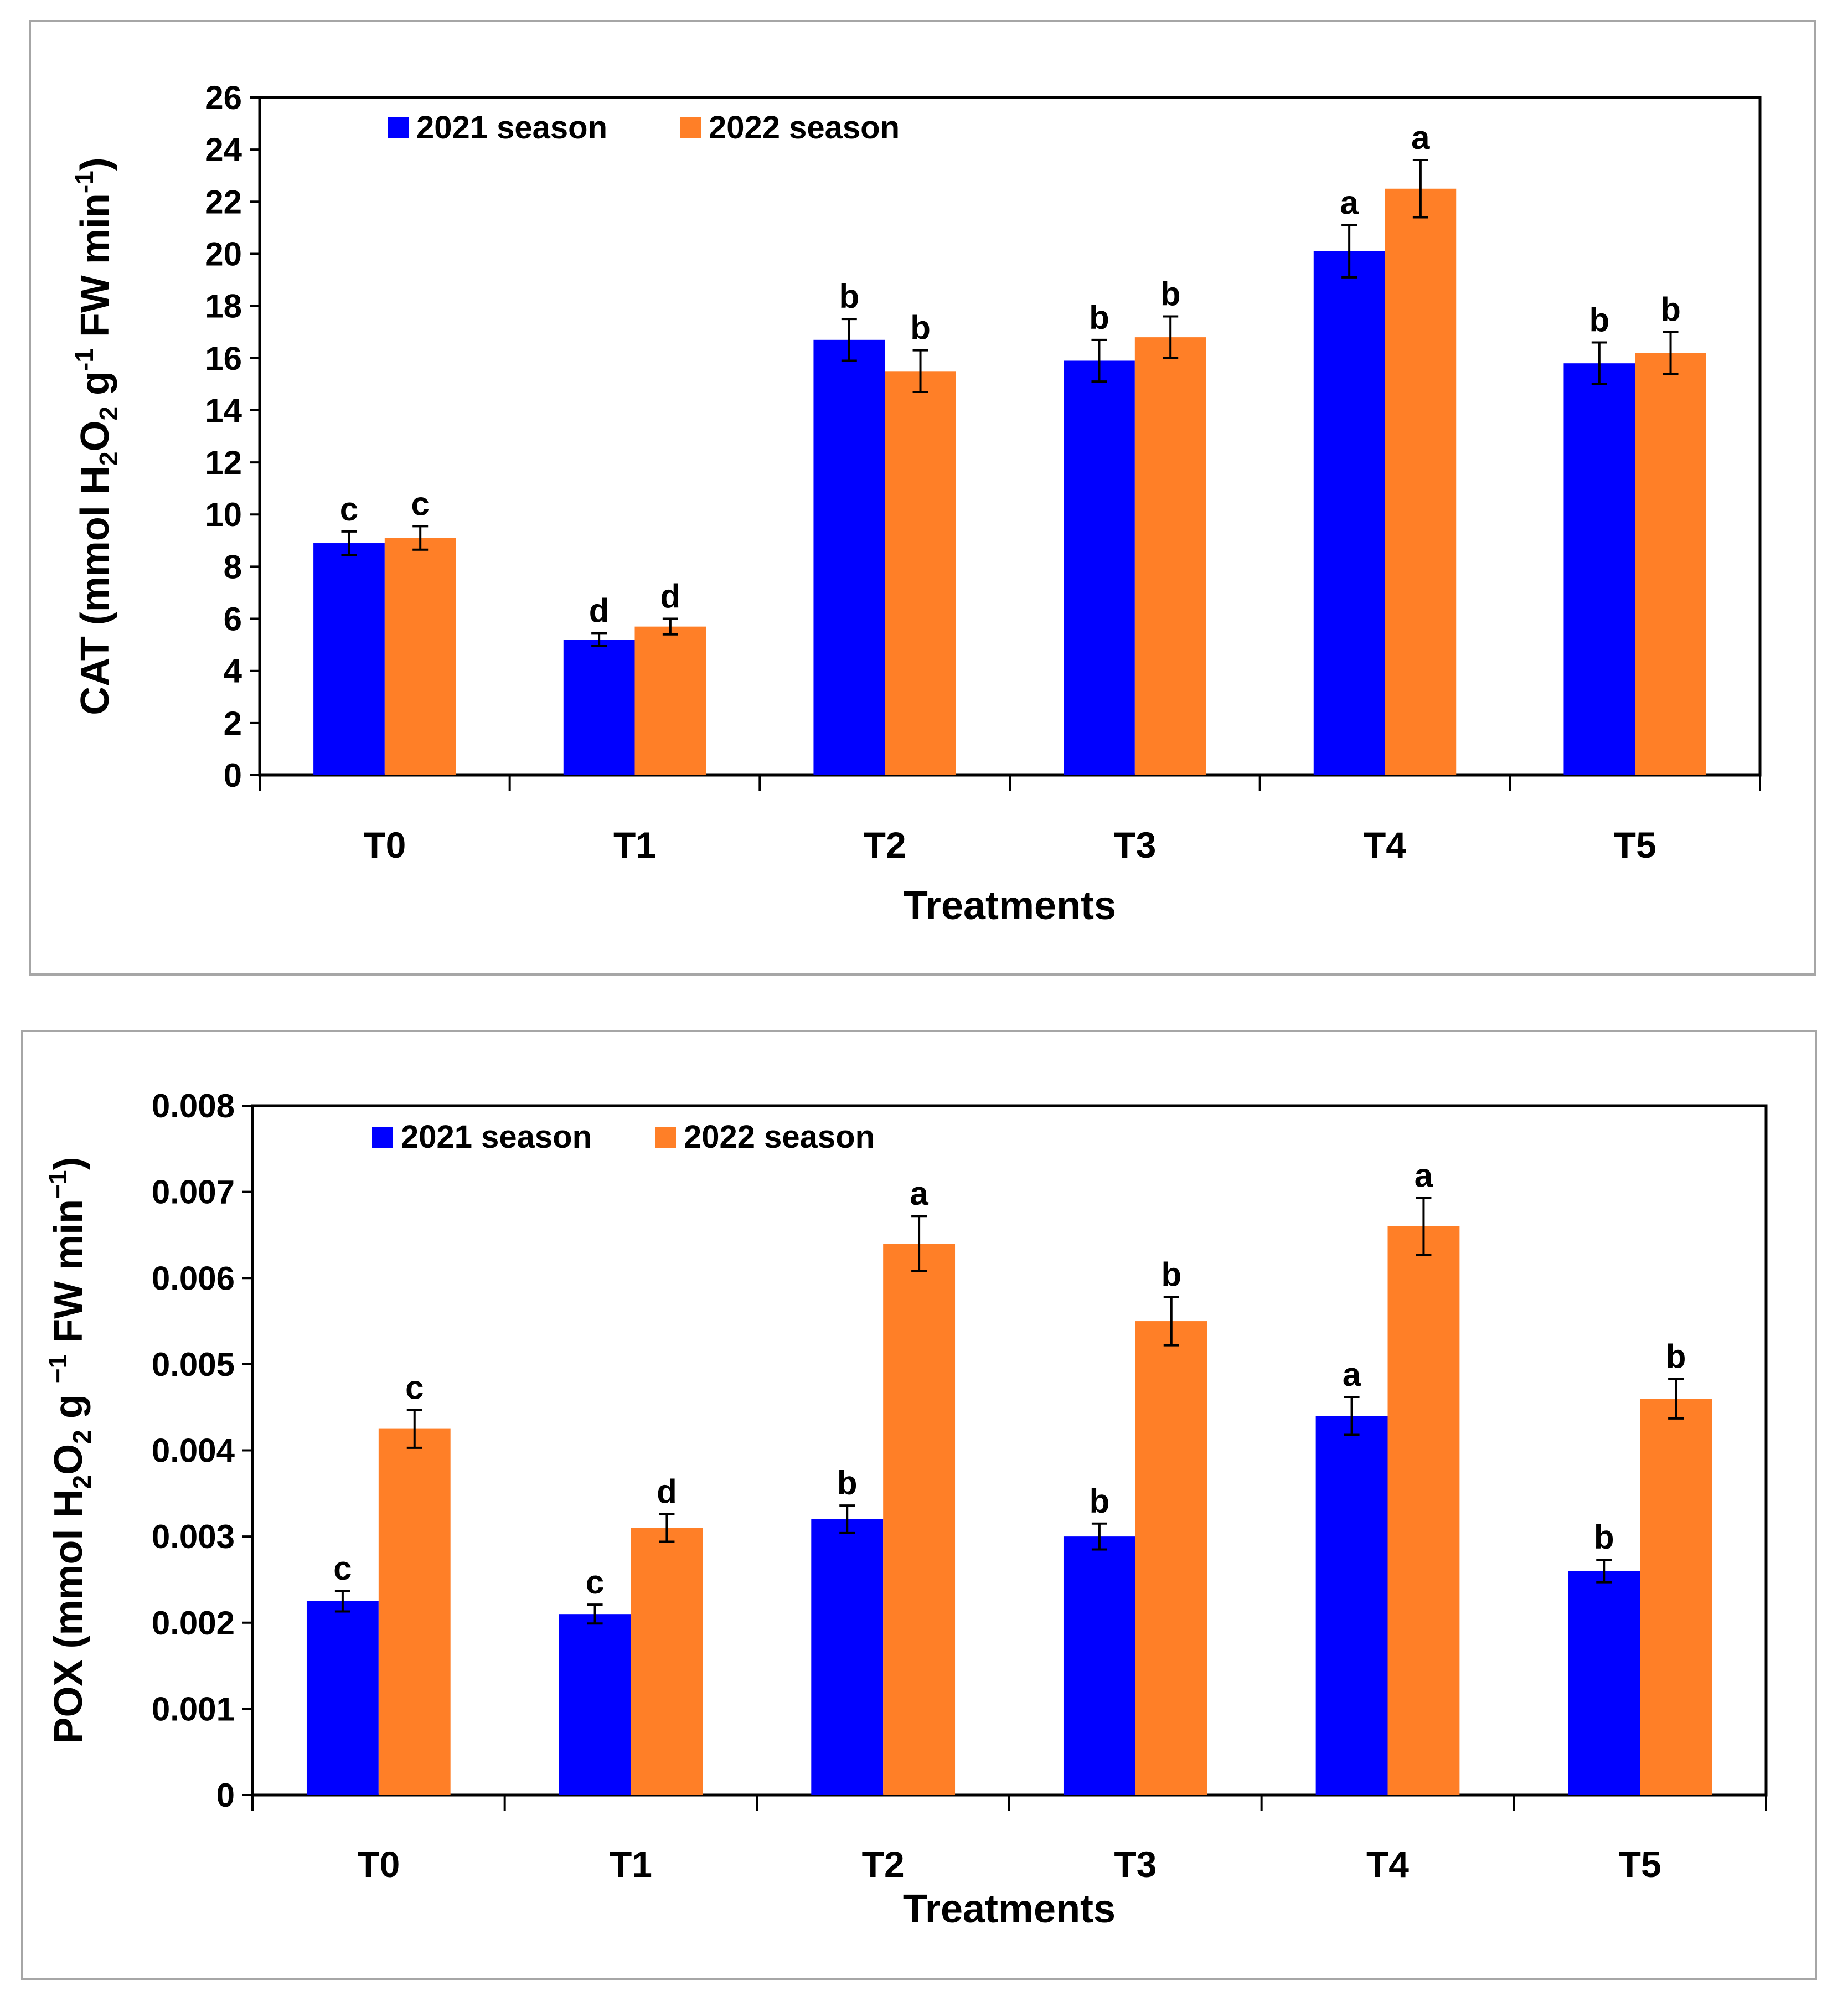 Image resolution: width=1848 pixels, height=2001 pixels. I want to click on y-tick-label: 12, so click(223, 462).